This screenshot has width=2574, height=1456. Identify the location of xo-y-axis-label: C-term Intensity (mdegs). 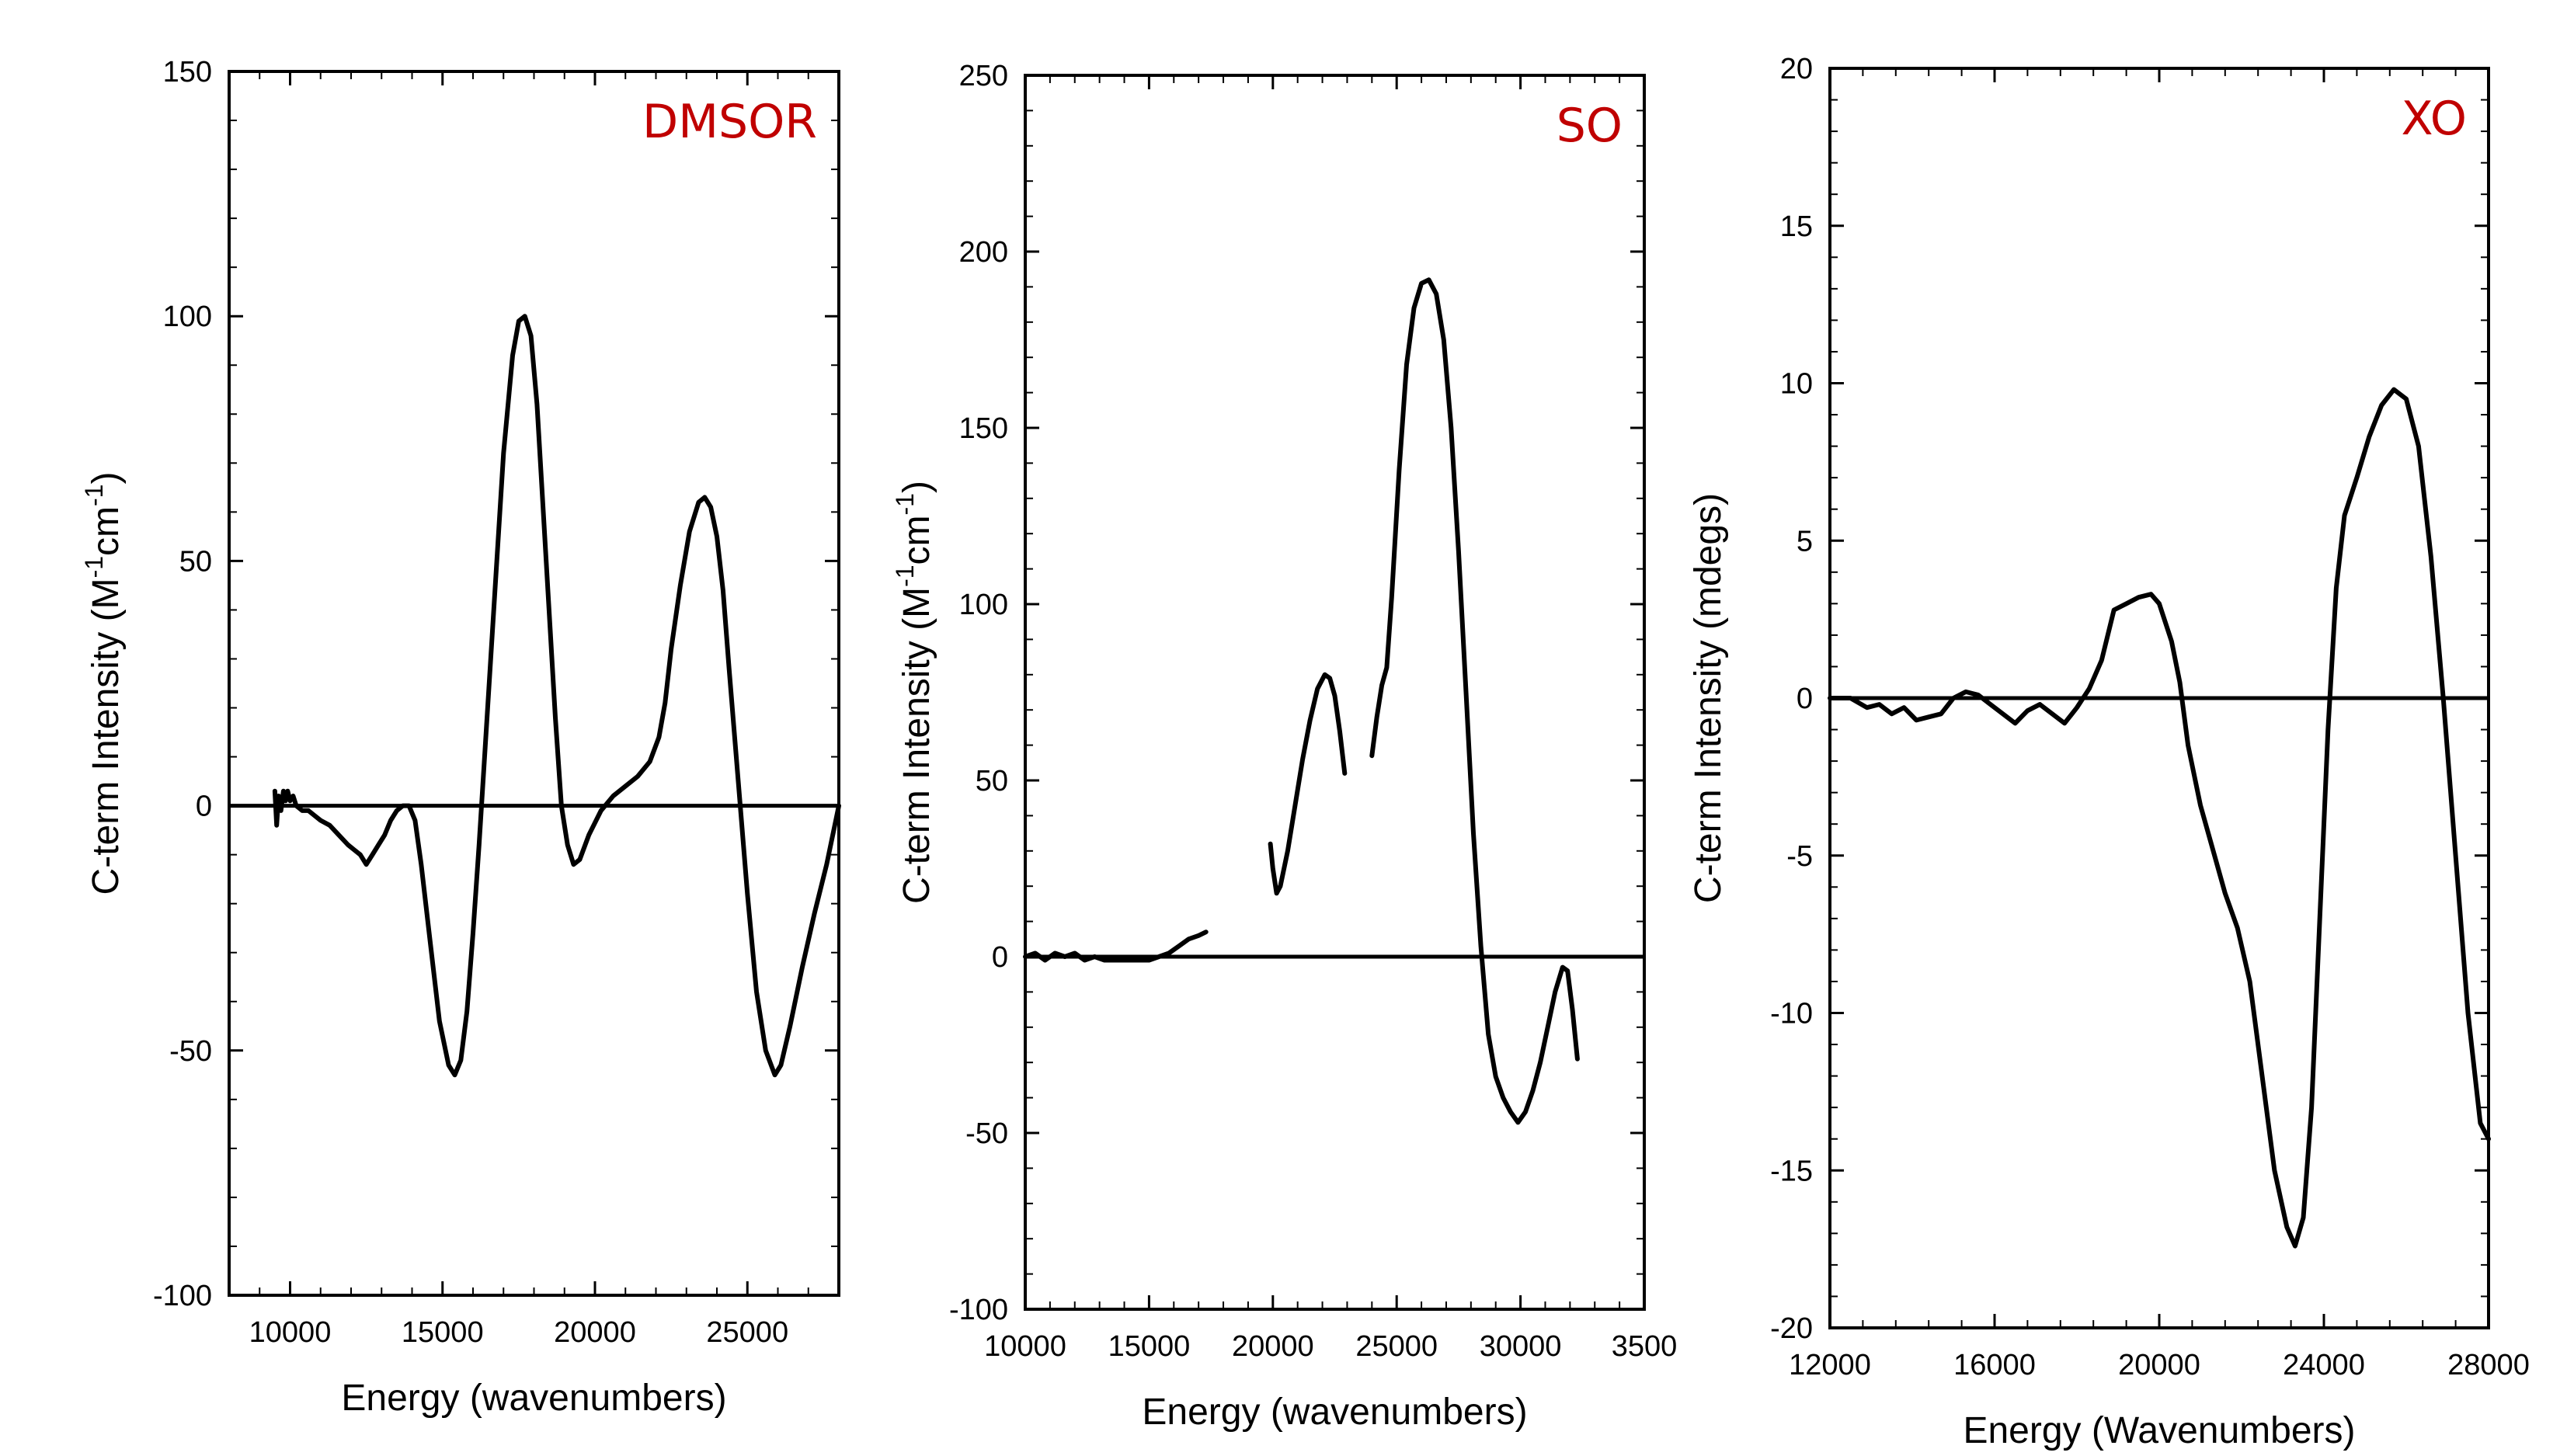
(1709, 698).